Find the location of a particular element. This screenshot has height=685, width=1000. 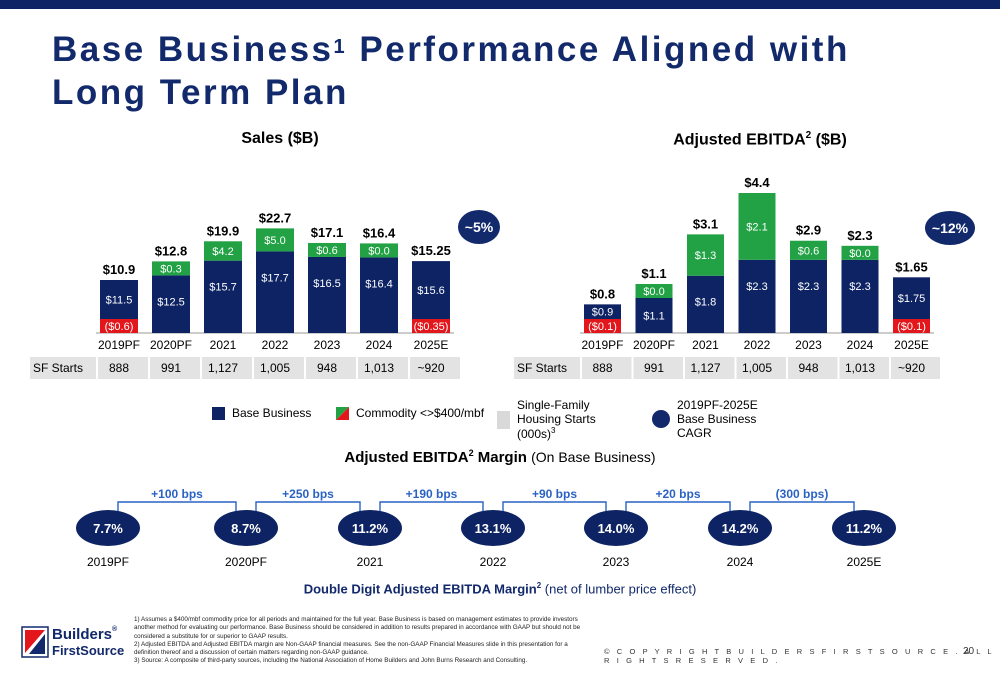

sf-starts-value: 1,013 is located at coordinates (860, 368).